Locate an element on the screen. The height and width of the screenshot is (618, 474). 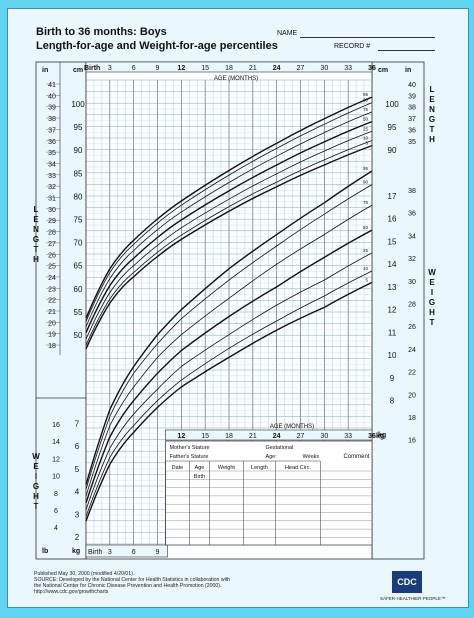
right-lb-tick: 16 is located at coordinates (412, 441).